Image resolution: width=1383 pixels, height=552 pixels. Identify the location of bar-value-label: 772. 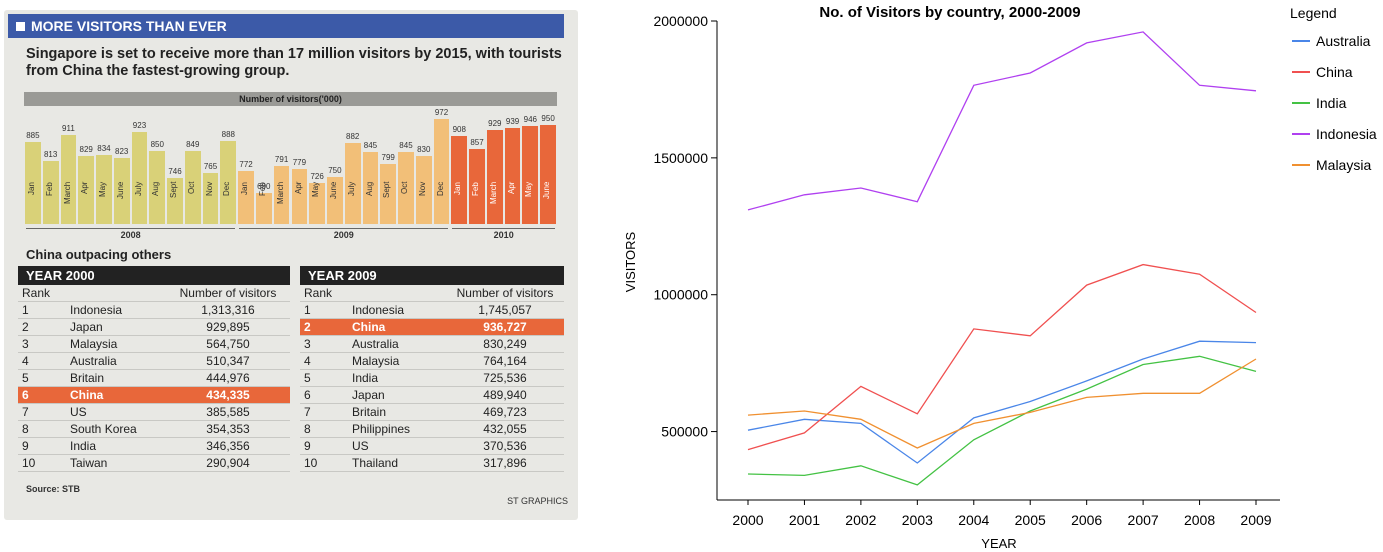
(246, 164).